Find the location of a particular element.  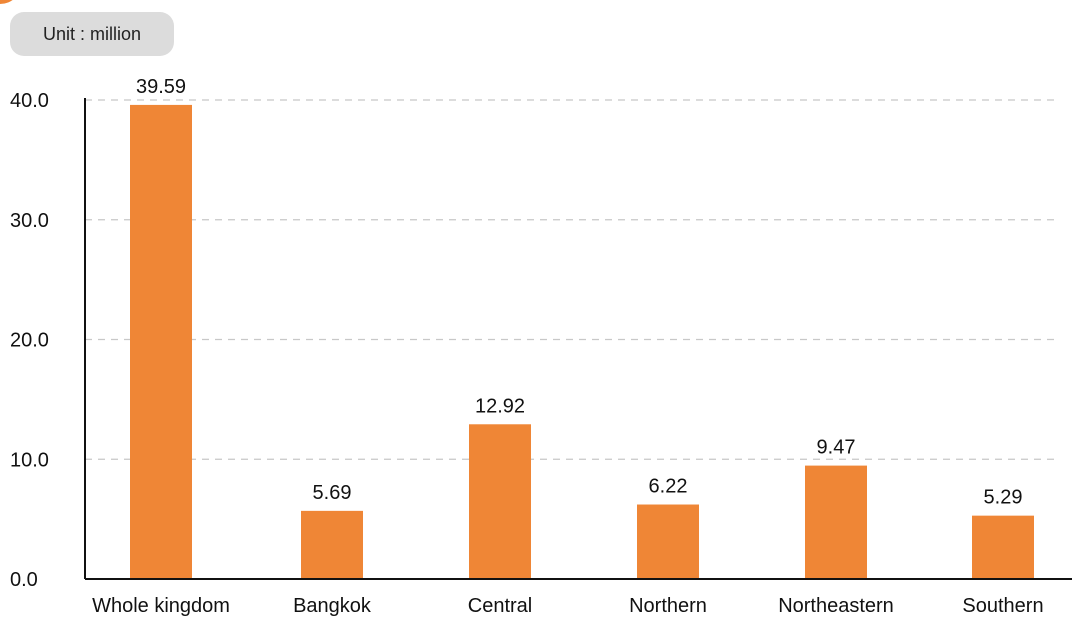

y-tick-label: 10.0 is located at coordinates (29, 460).